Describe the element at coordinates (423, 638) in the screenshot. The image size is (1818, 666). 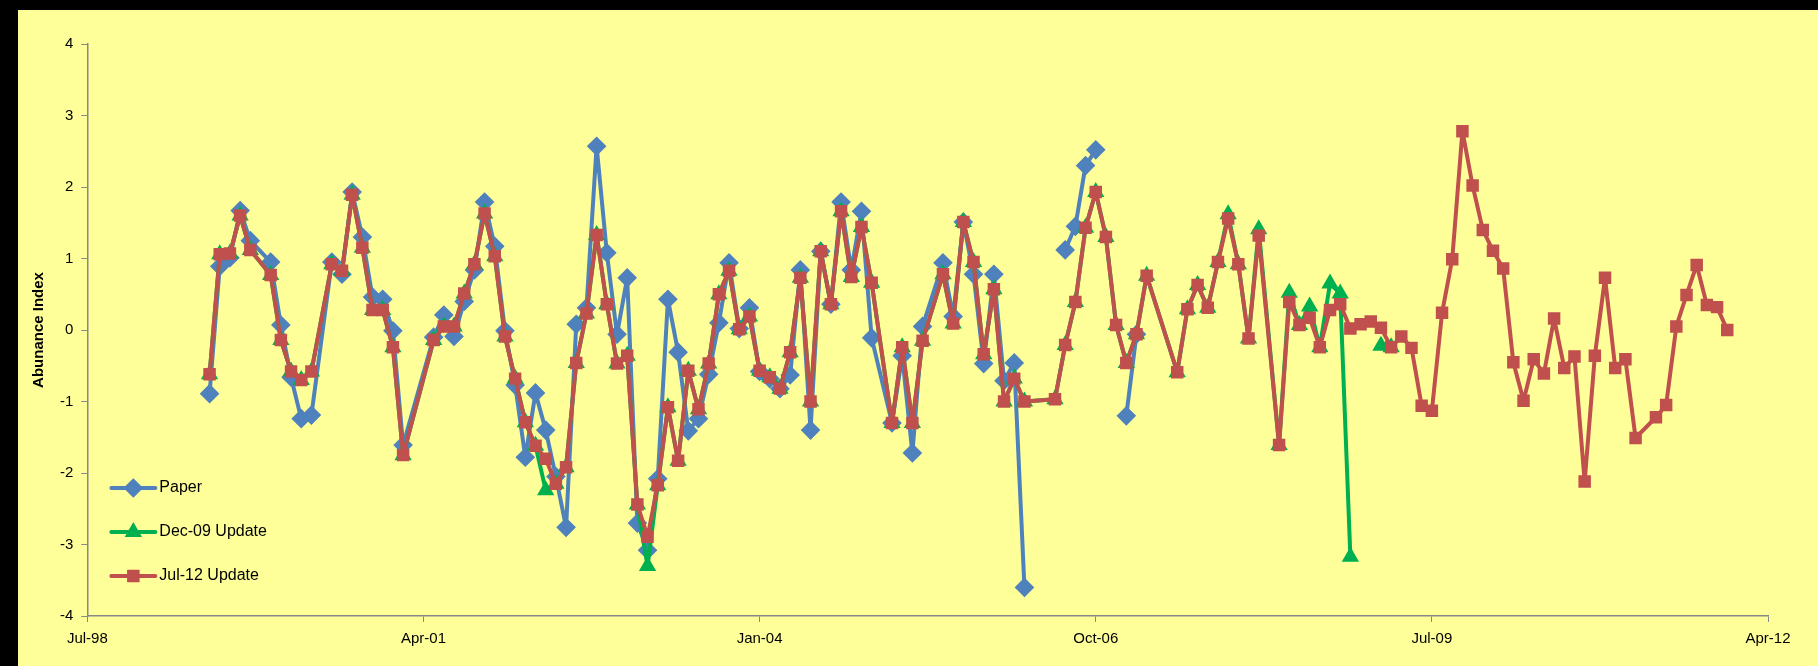
I see `x-tick-label: Apr-01` at that location.